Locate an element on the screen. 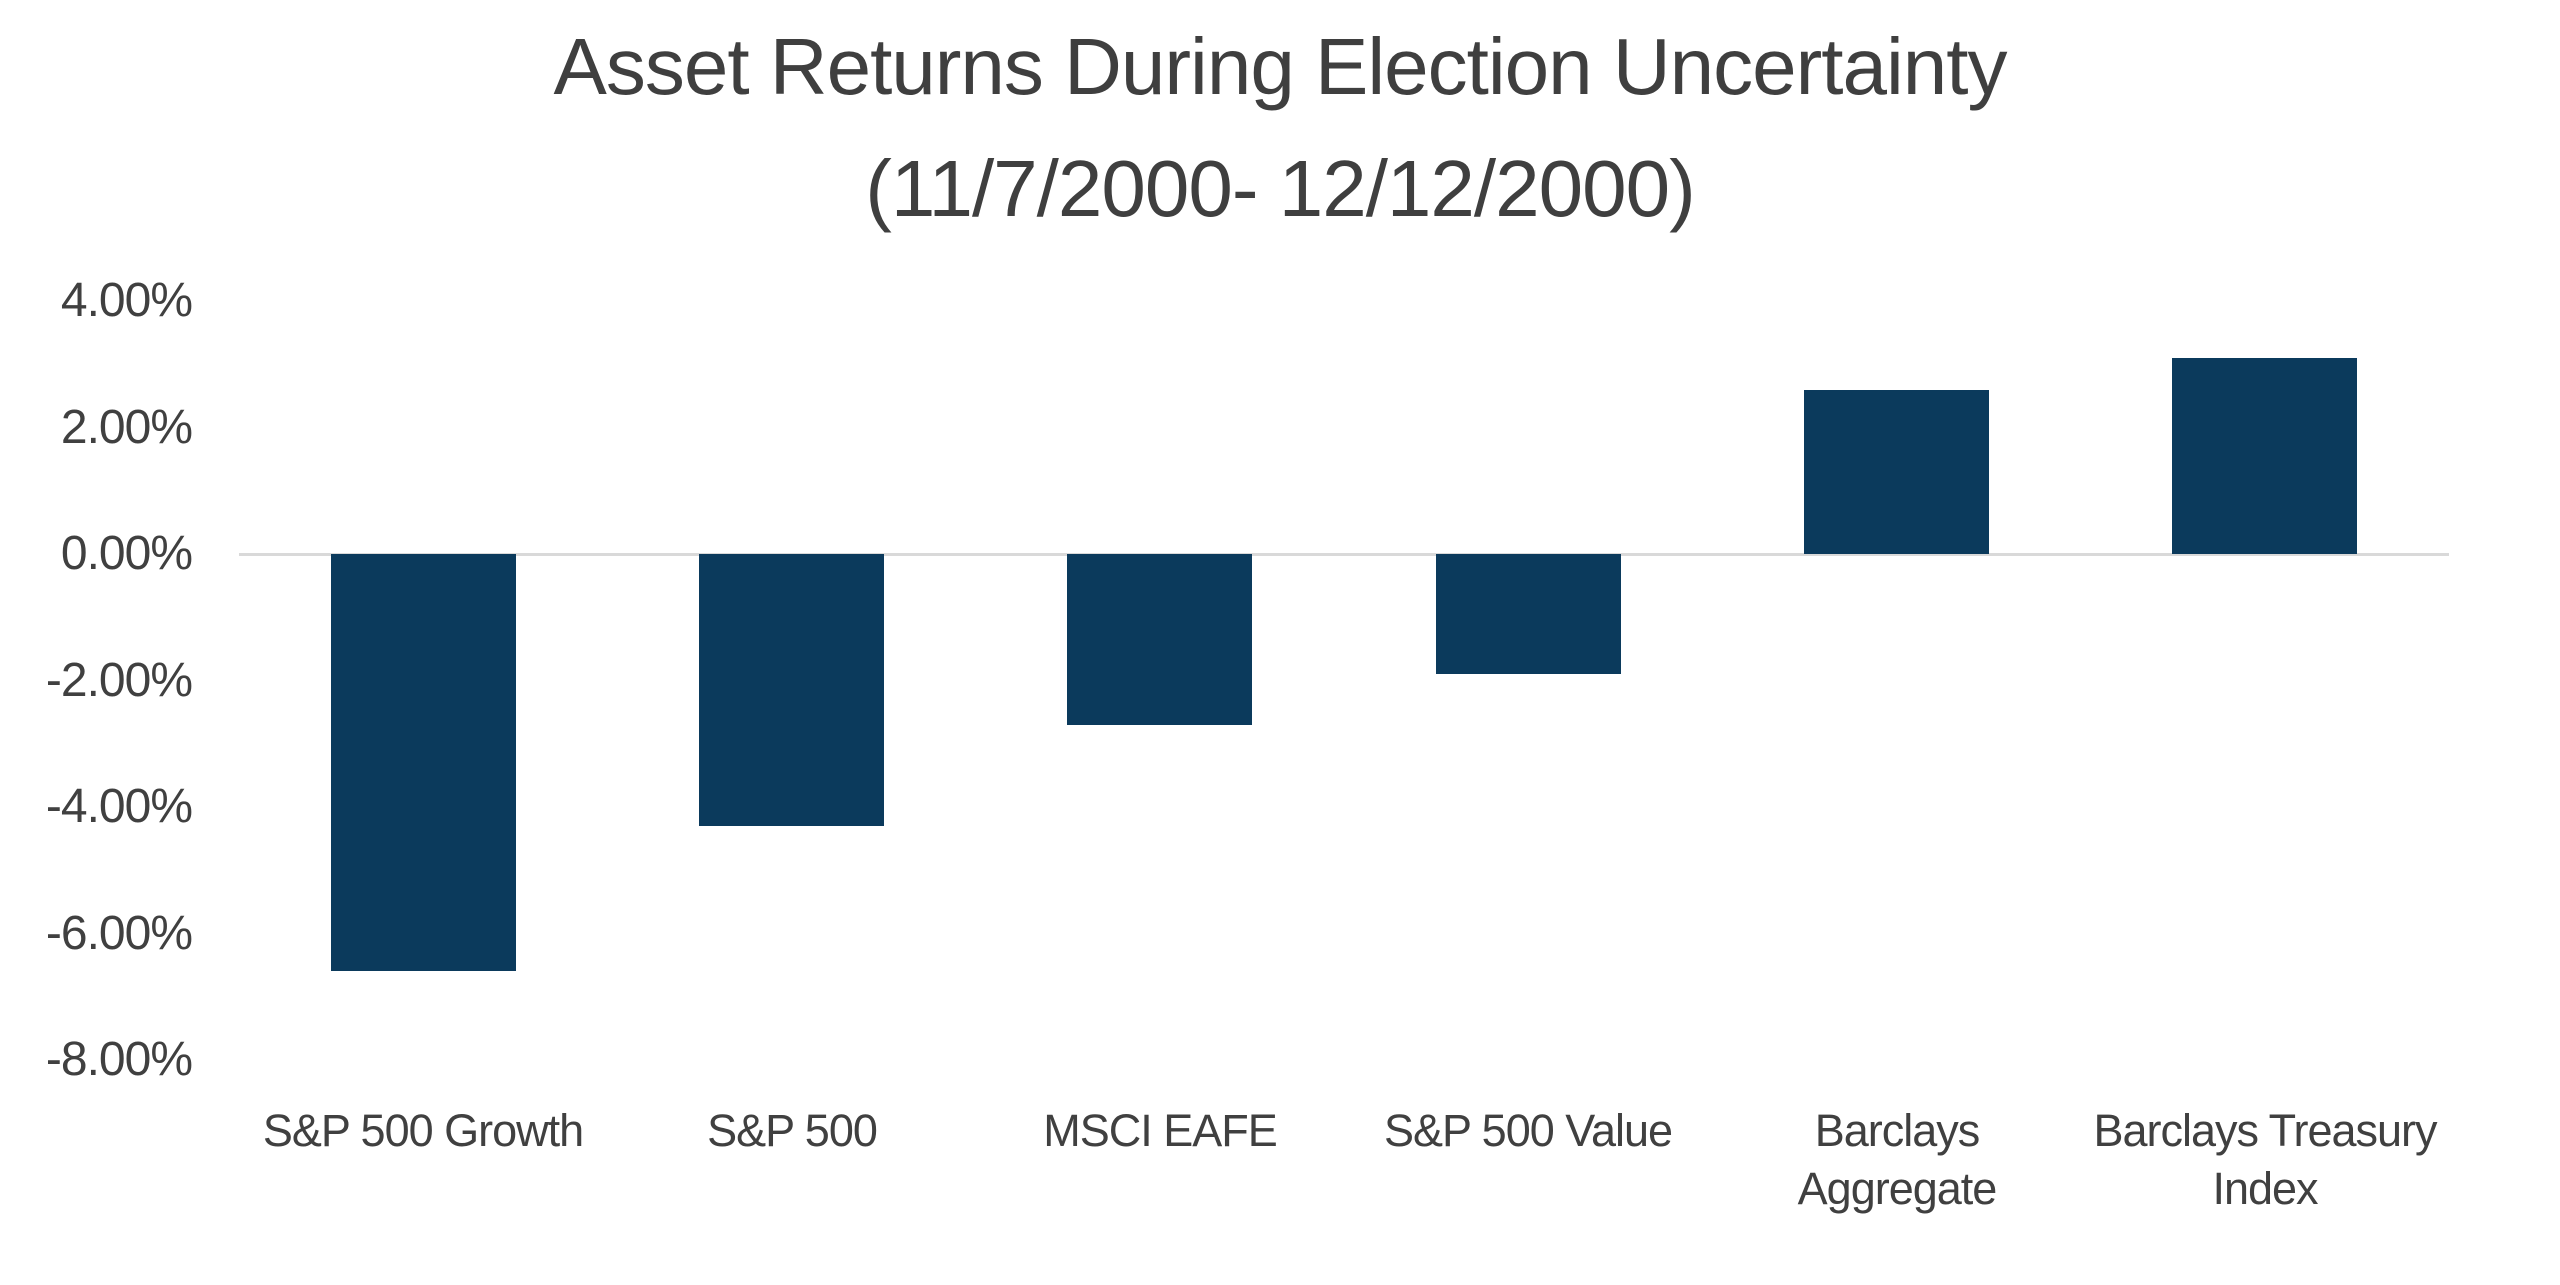 Image resolution: width=2560 pixels, height=1285 pixels. x-category-label: S&P 500 Growth is located at coordinates (423, 1130).